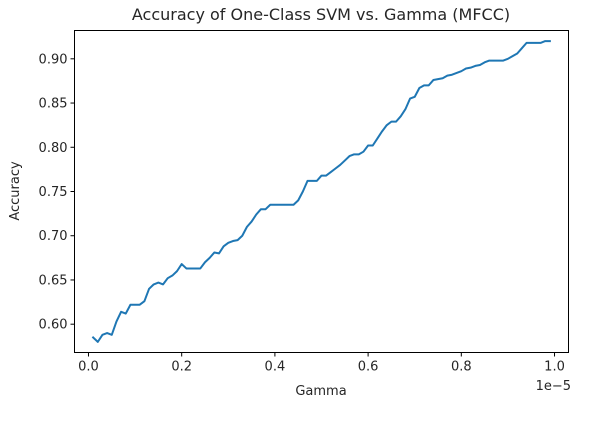 The width and height of the screenshot is (589, 422). What do you see at coordinates (275, 367) in the screenshot?
I see `x-tick-label: 0.4` at bounding box center [275, 367].